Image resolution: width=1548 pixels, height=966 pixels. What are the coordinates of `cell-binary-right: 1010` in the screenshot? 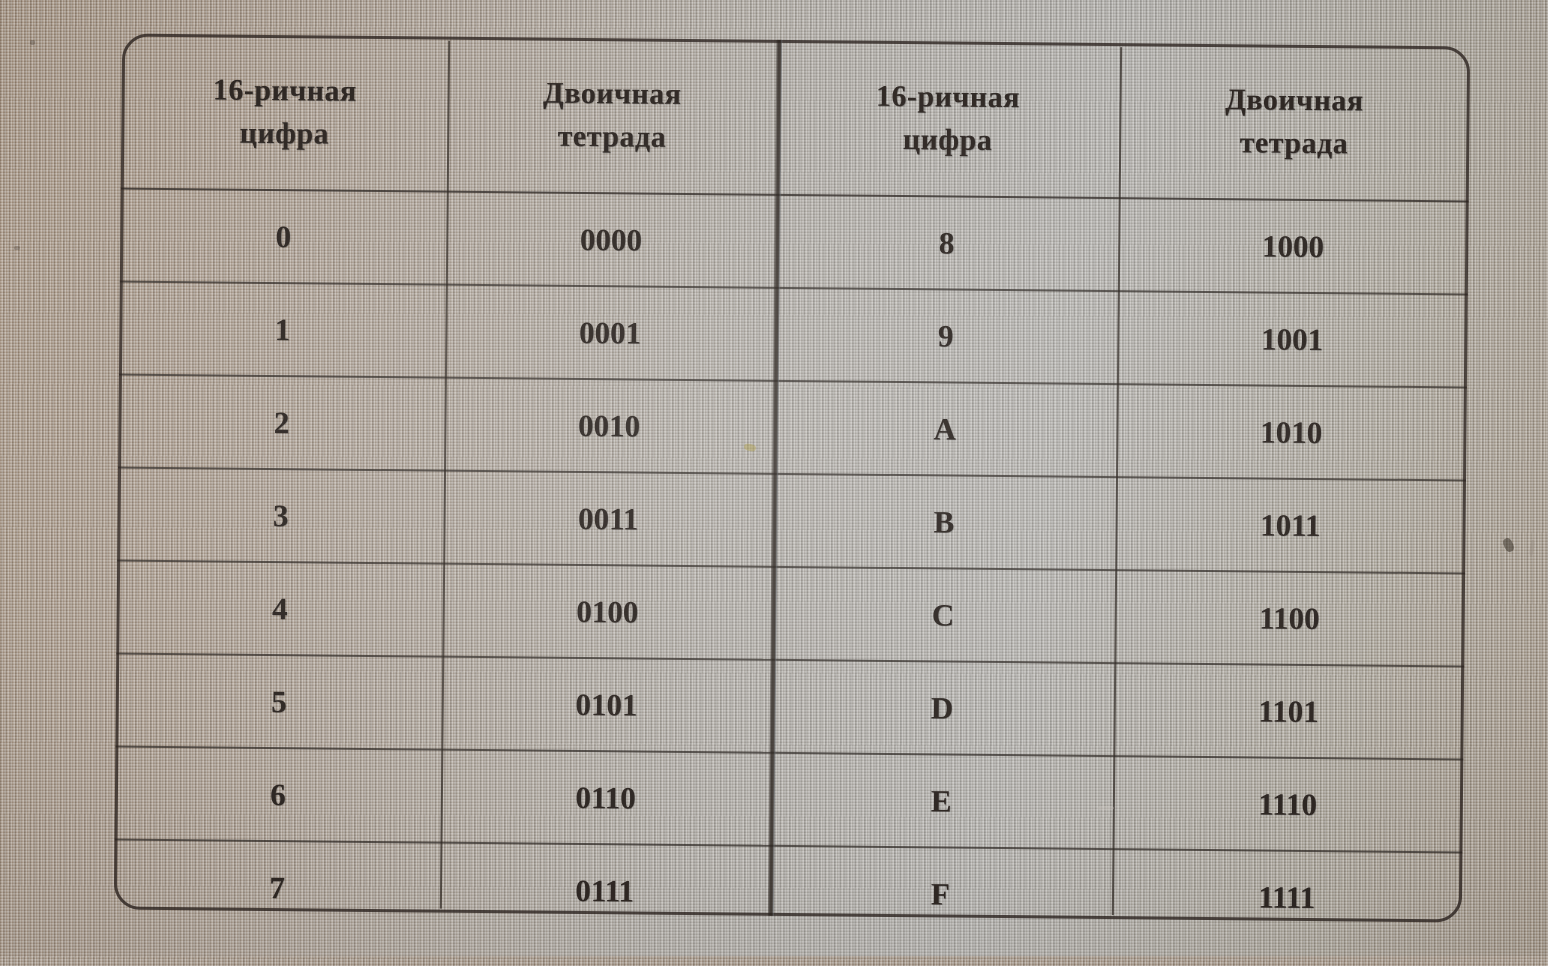 It's located at (1291, 432).